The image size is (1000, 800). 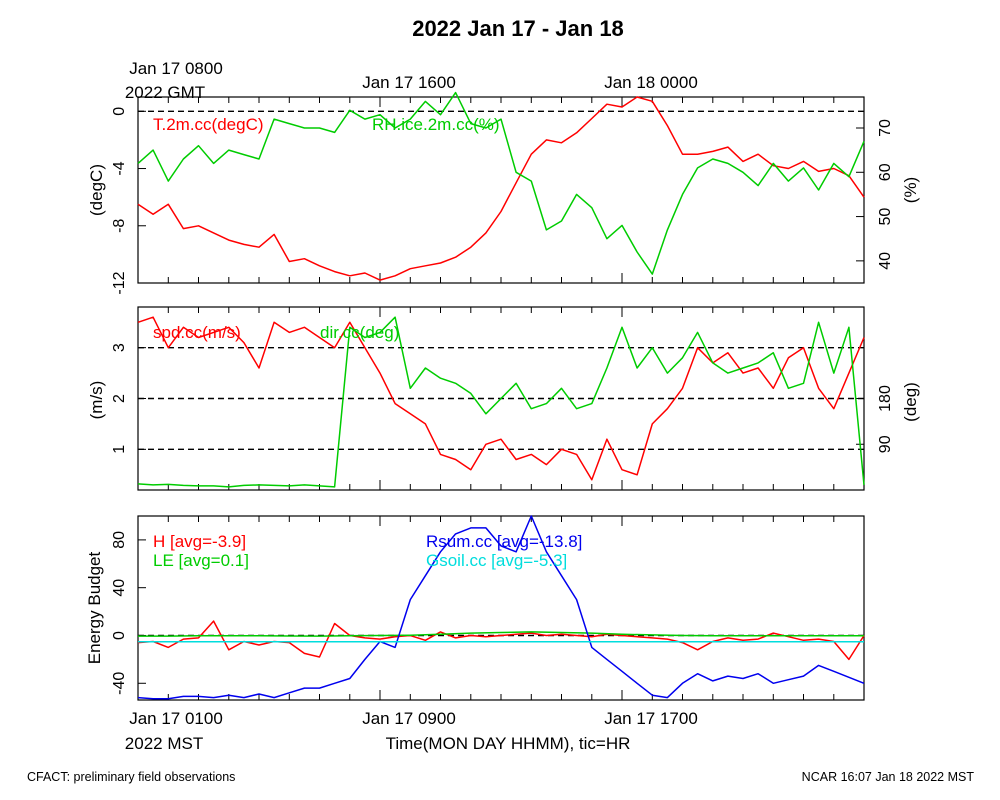 What do you see at coordinates (436, 124) in the screenshot?
I see `legend-rh-ice: RH.ice.2m.cc(%)` at bounding box center [436, 124].